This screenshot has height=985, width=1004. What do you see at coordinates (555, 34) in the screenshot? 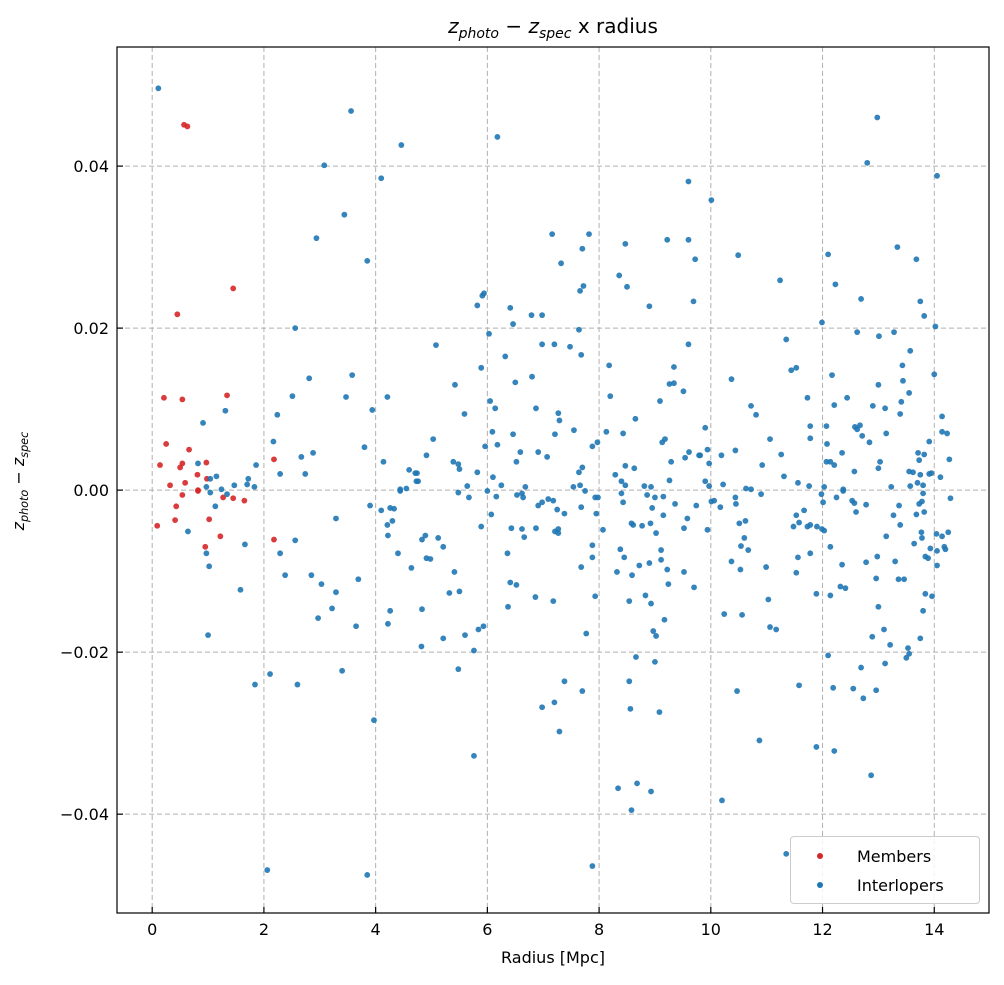
I see `title-sub-spec: spec` at bounding box center [555, 34].